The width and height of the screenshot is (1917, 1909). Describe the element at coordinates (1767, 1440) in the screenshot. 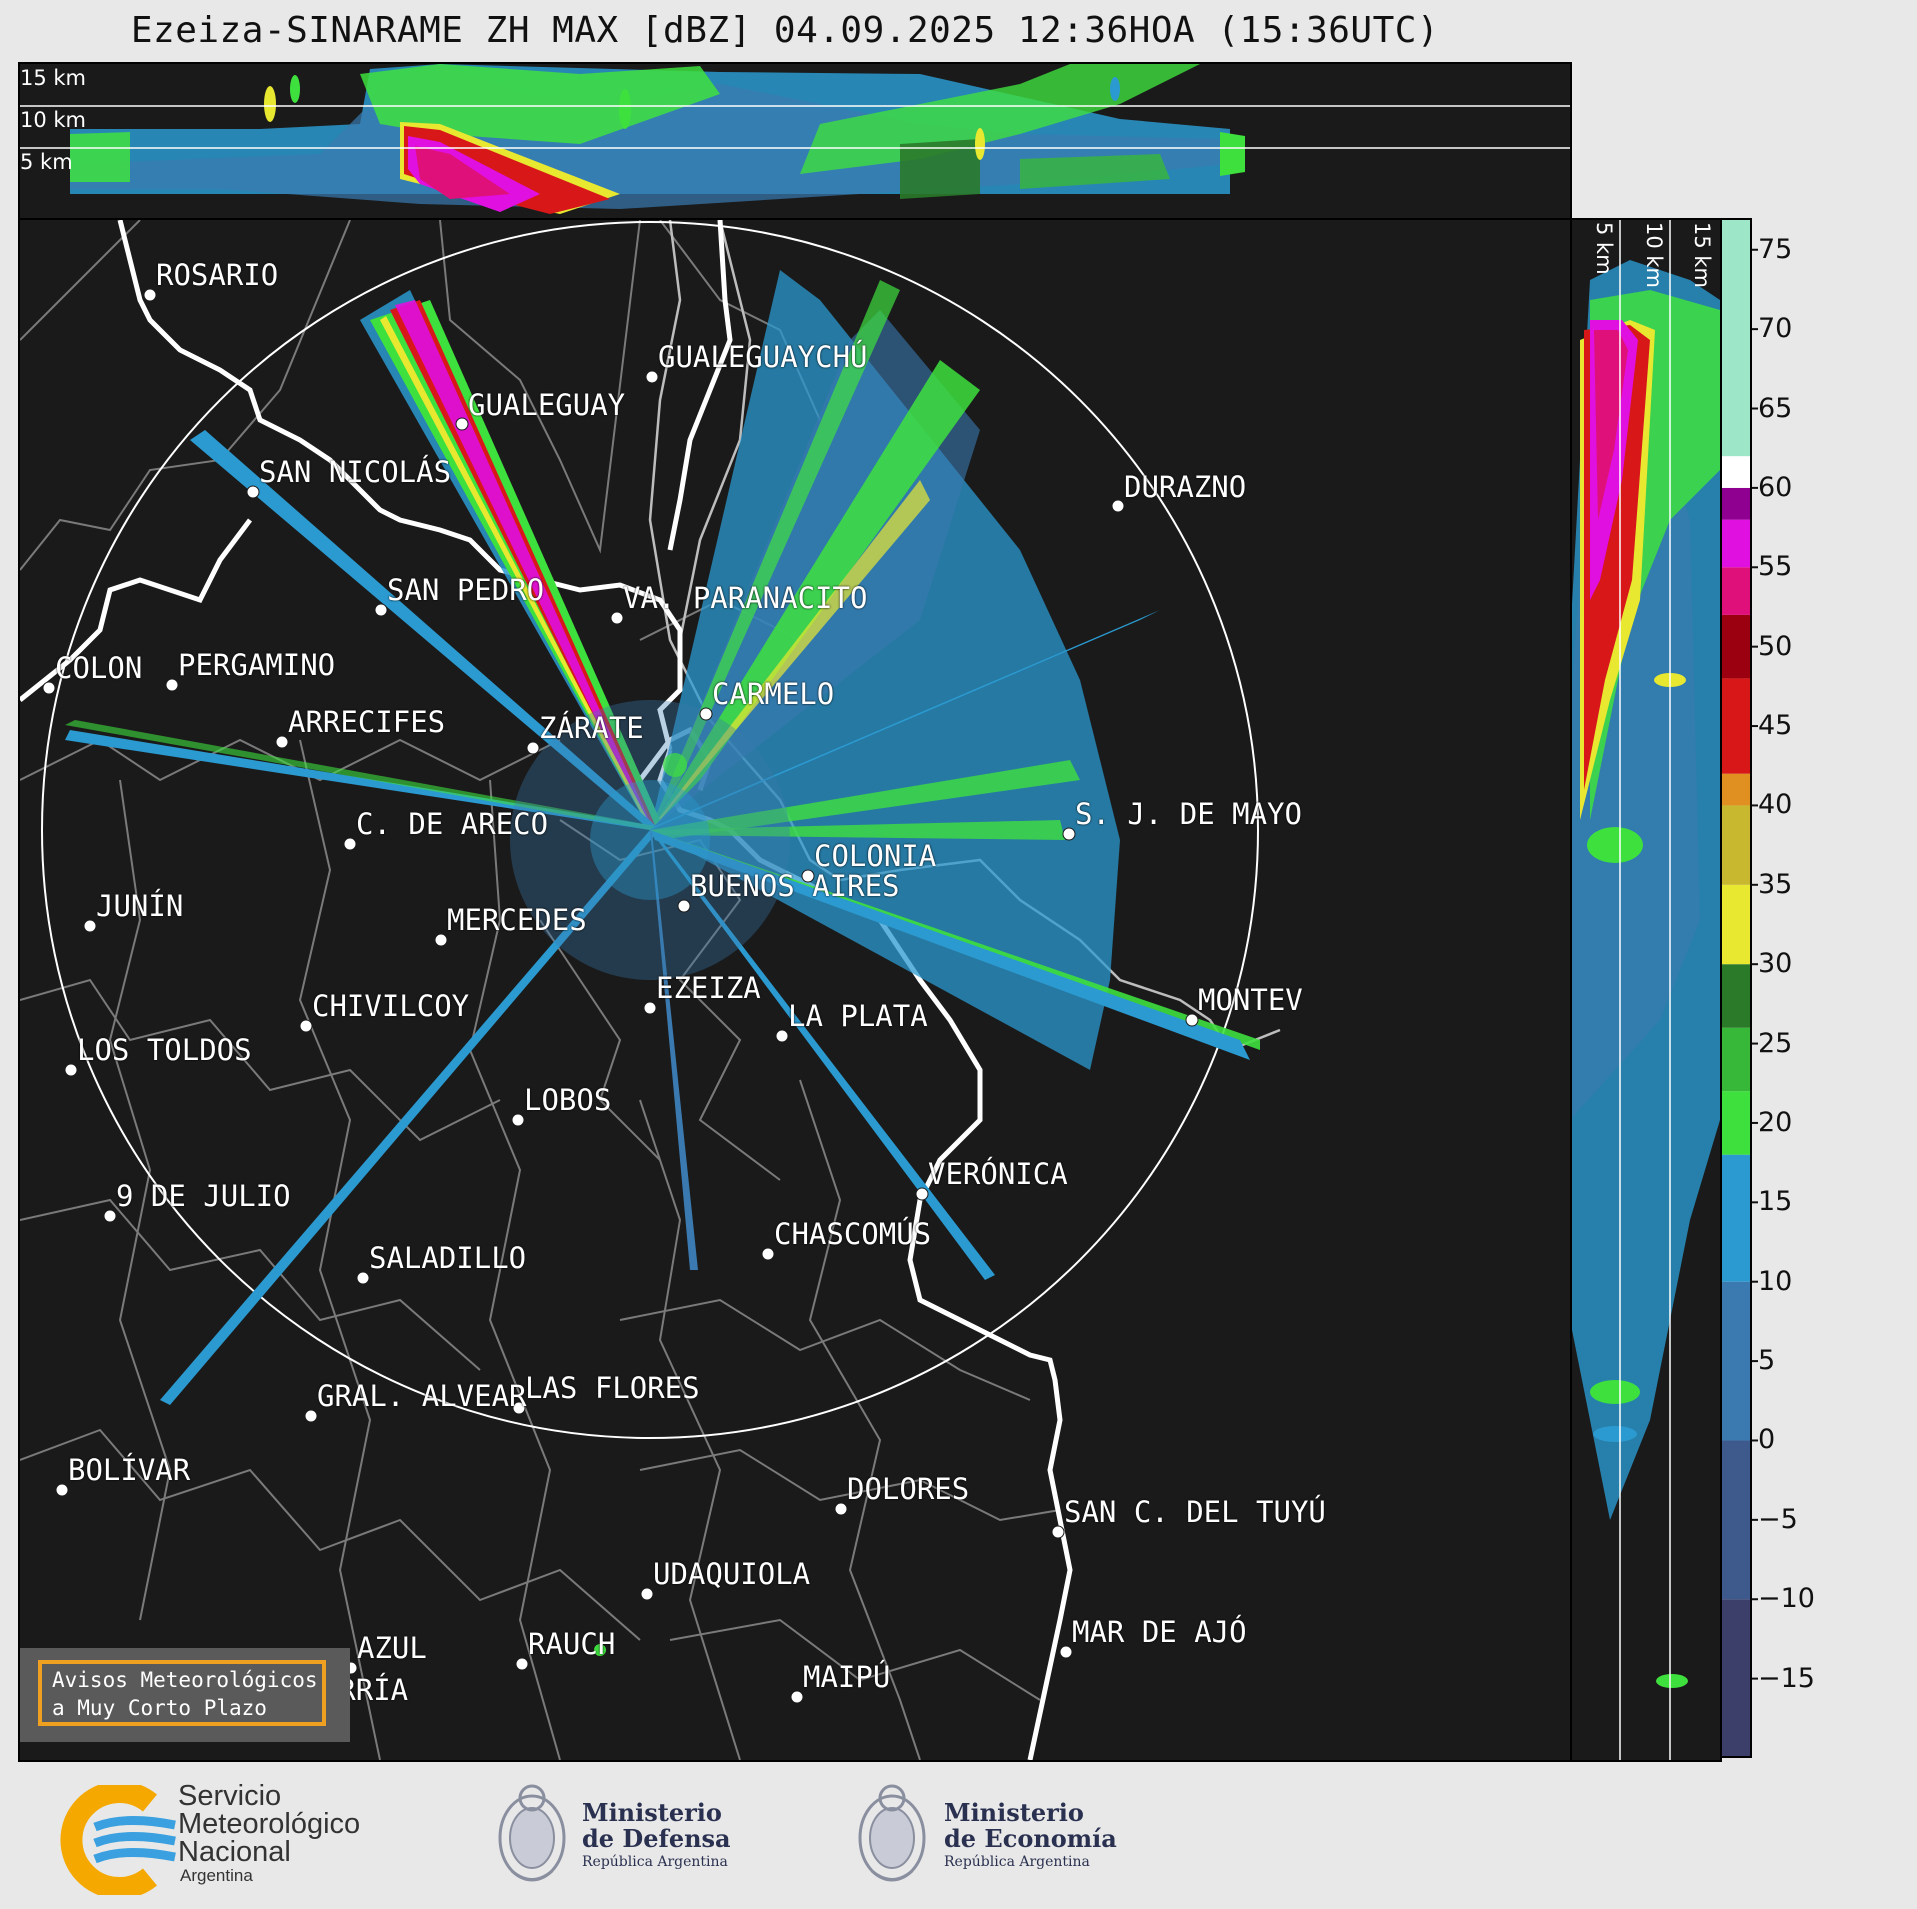

I see `colorbar-tick-label: 0` at that location.